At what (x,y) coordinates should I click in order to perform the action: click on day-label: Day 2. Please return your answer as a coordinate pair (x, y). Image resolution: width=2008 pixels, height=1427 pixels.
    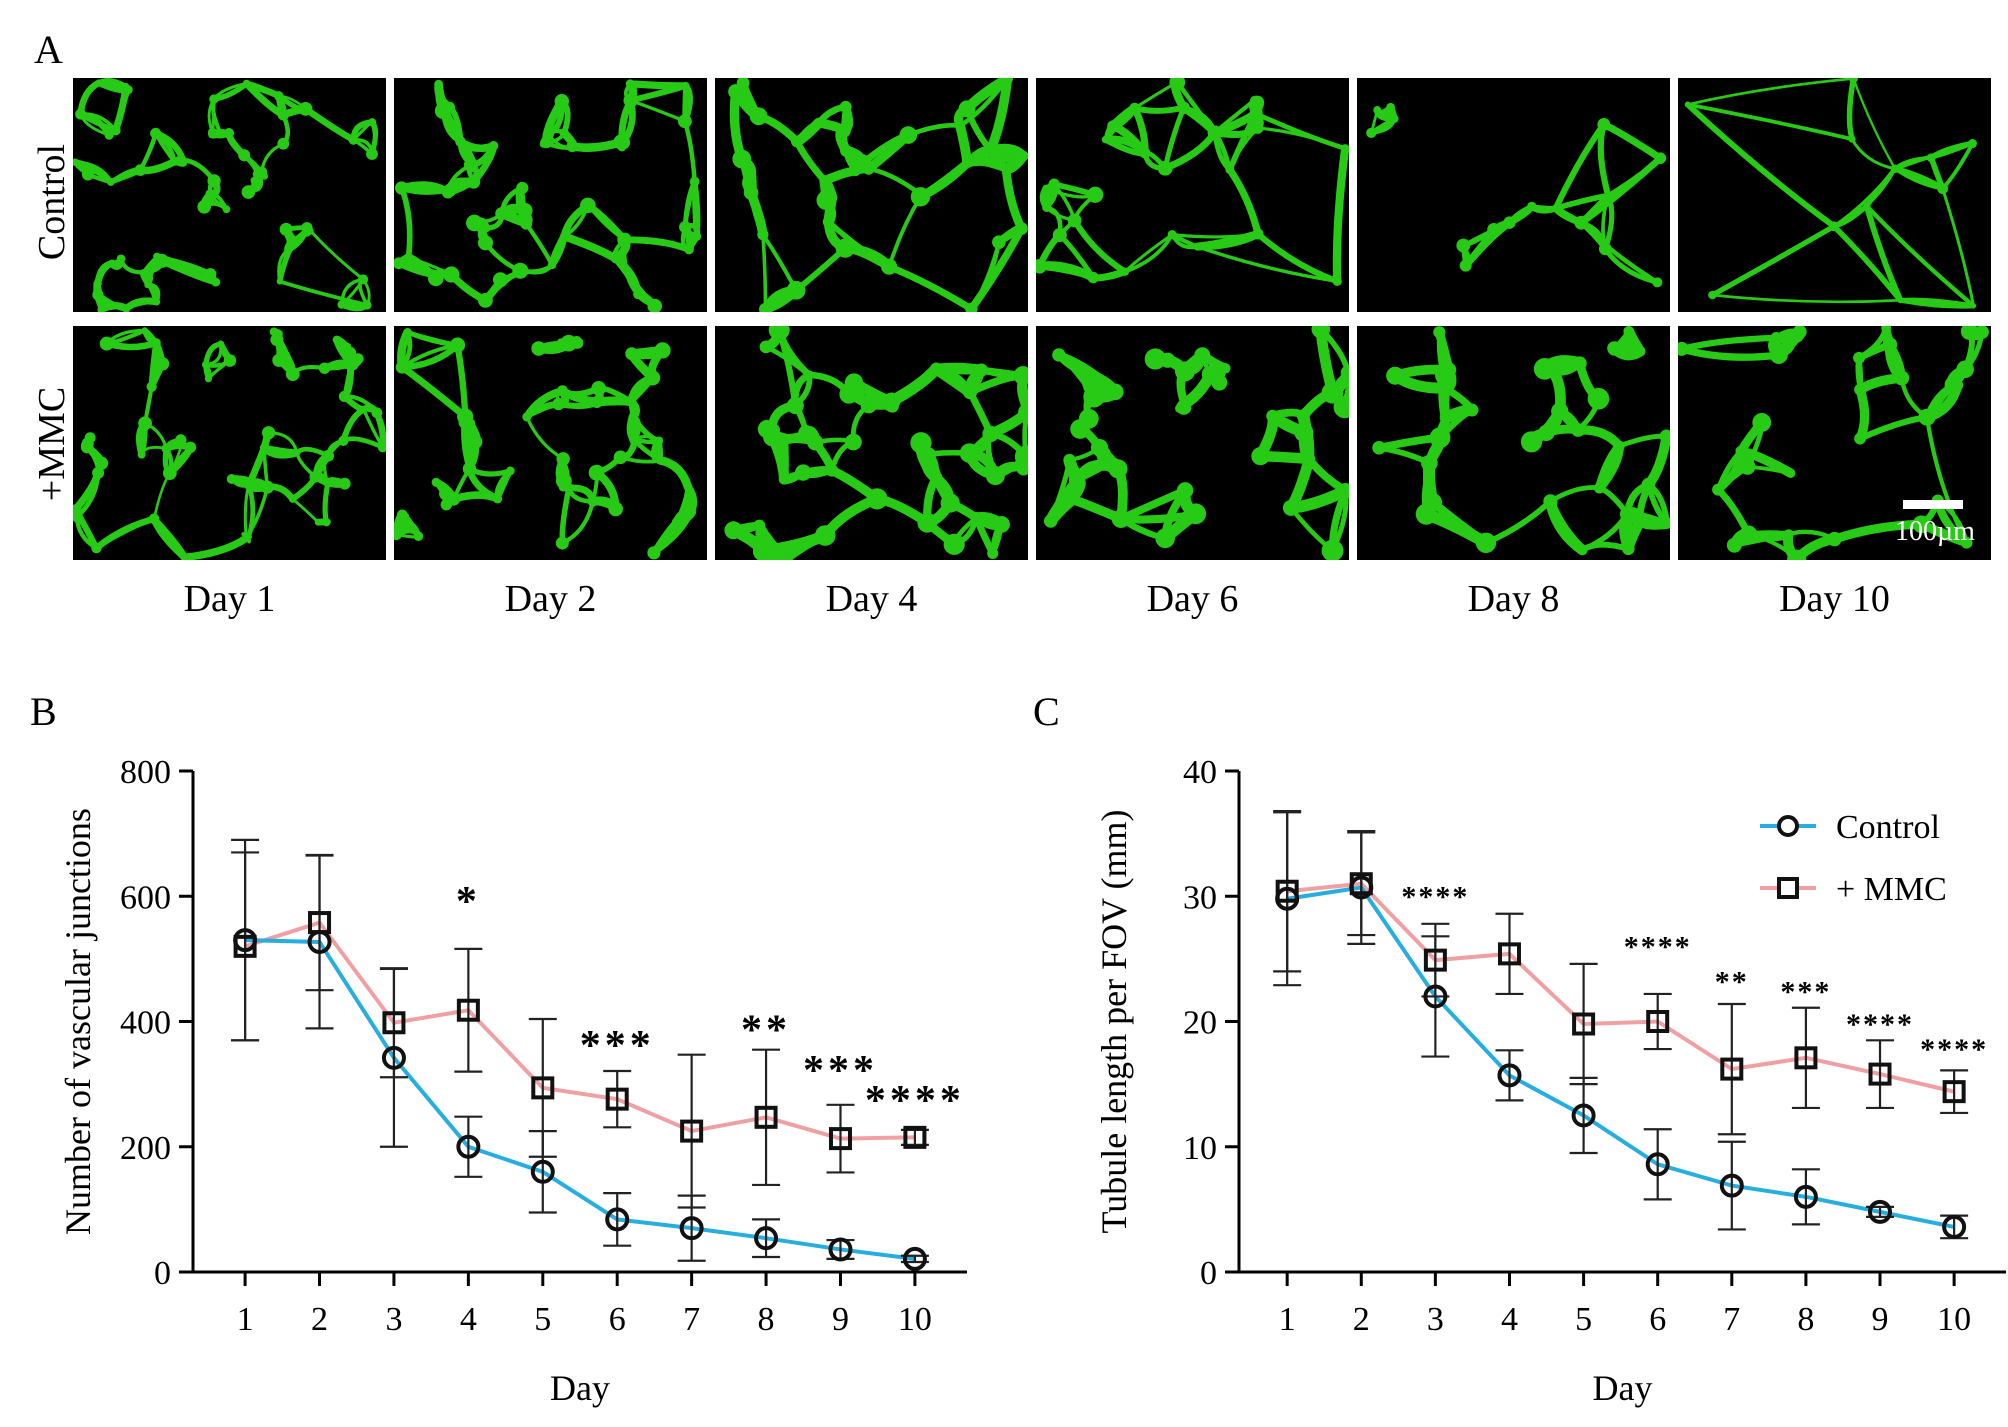
    Looking at the image, I should click on (550, 599).